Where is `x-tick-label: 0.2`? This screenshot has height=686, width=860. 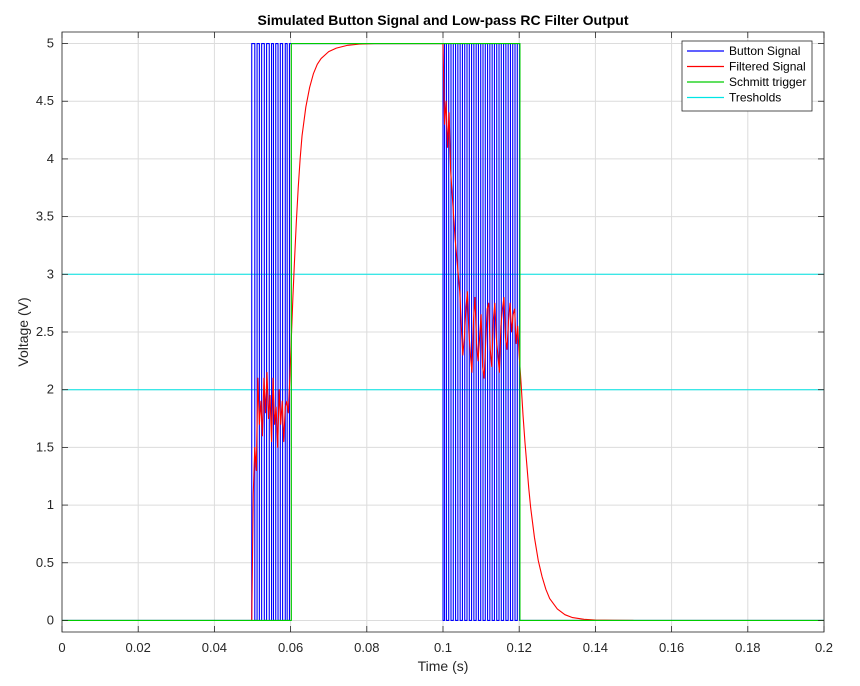
x-tick-label: 0.2 is located at coordinates (824, 647).